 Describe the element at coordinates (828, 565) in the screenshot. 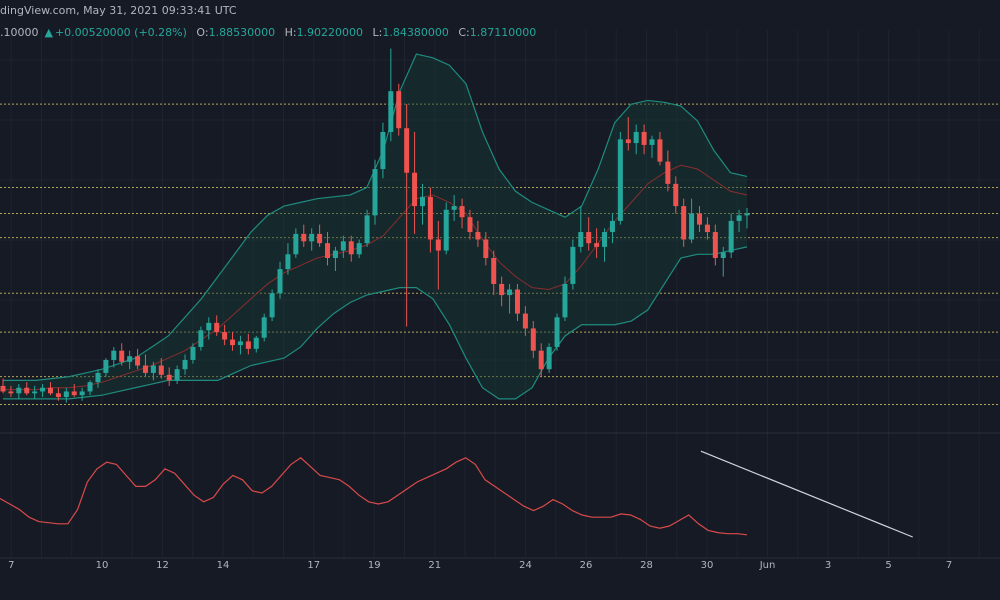

I see `x-tick-label: 3` at that location.